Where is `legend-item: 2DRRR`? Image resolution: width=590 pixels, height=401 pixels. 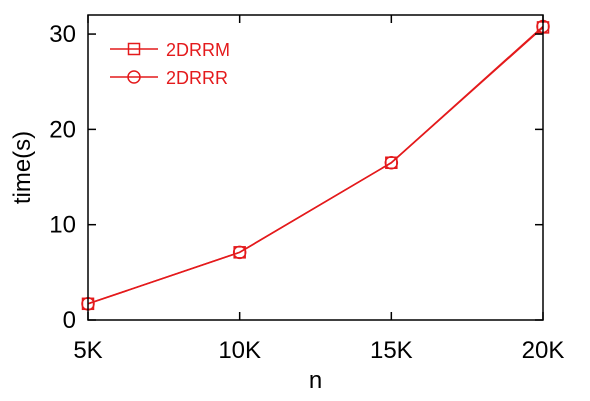 legend-item: 2DRRR is located at coordinates (169, 78).